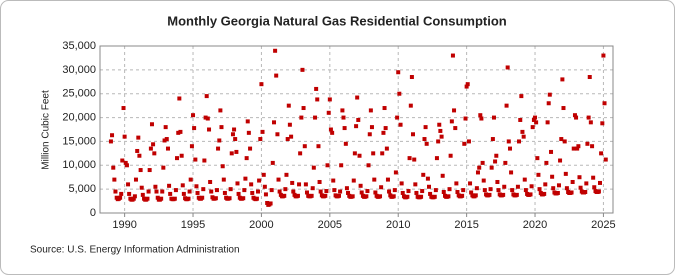 This screenshot has height=275, width=675. Describe the element at coordinates (330, 225) in the screenshot. I see `x-tick-label: 2005` at that location.